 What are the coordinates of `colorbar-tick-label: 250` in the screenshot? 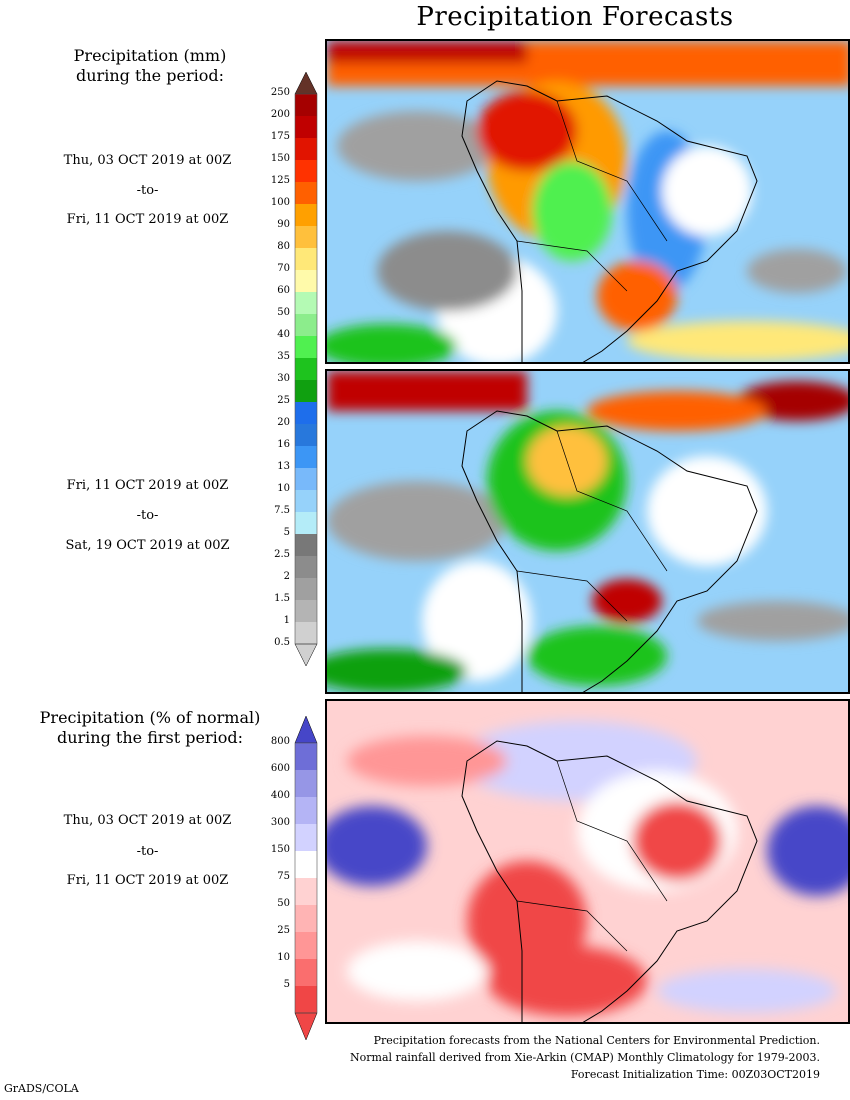 It's located at (280, 92).